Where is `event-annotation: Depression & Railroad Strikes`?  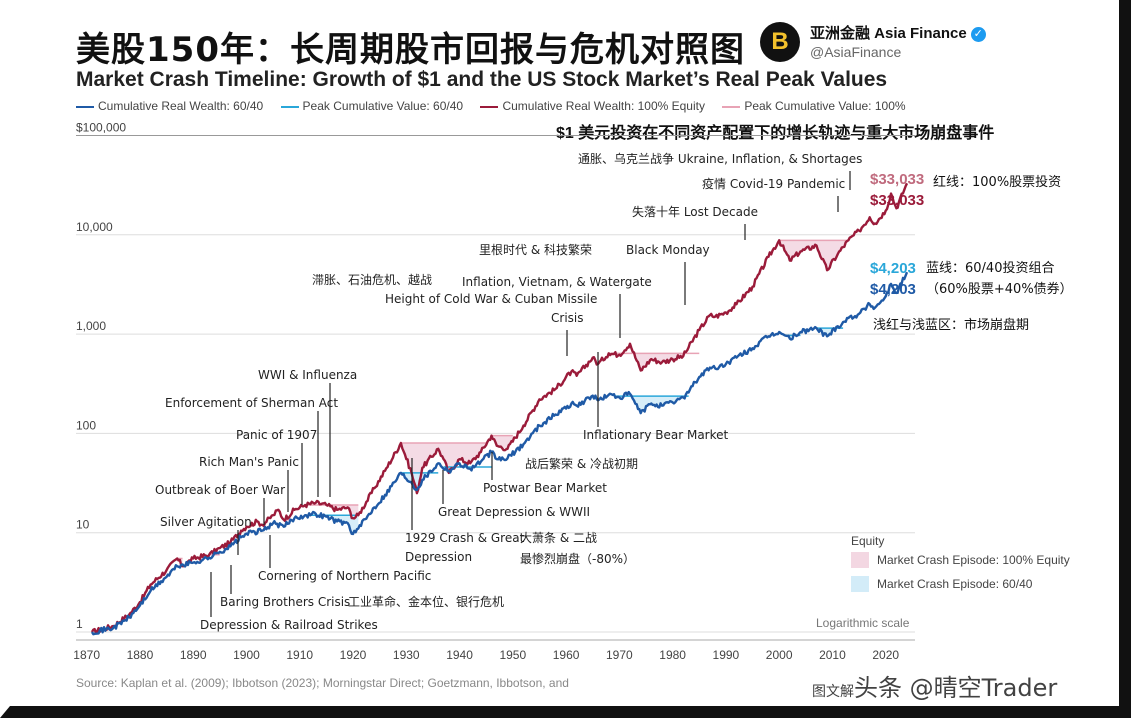 event-annotation: Depression & Railroad Strikes is located at coordinates (289, 625).